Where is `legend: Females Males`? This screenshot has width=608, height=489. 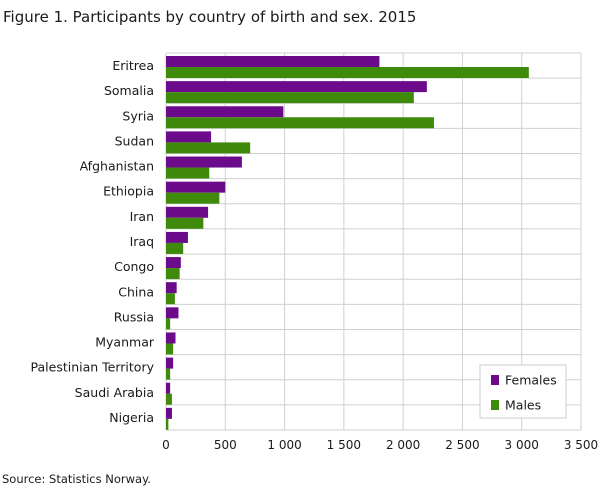
legend: Females Males is located at coordinates (523, 391).